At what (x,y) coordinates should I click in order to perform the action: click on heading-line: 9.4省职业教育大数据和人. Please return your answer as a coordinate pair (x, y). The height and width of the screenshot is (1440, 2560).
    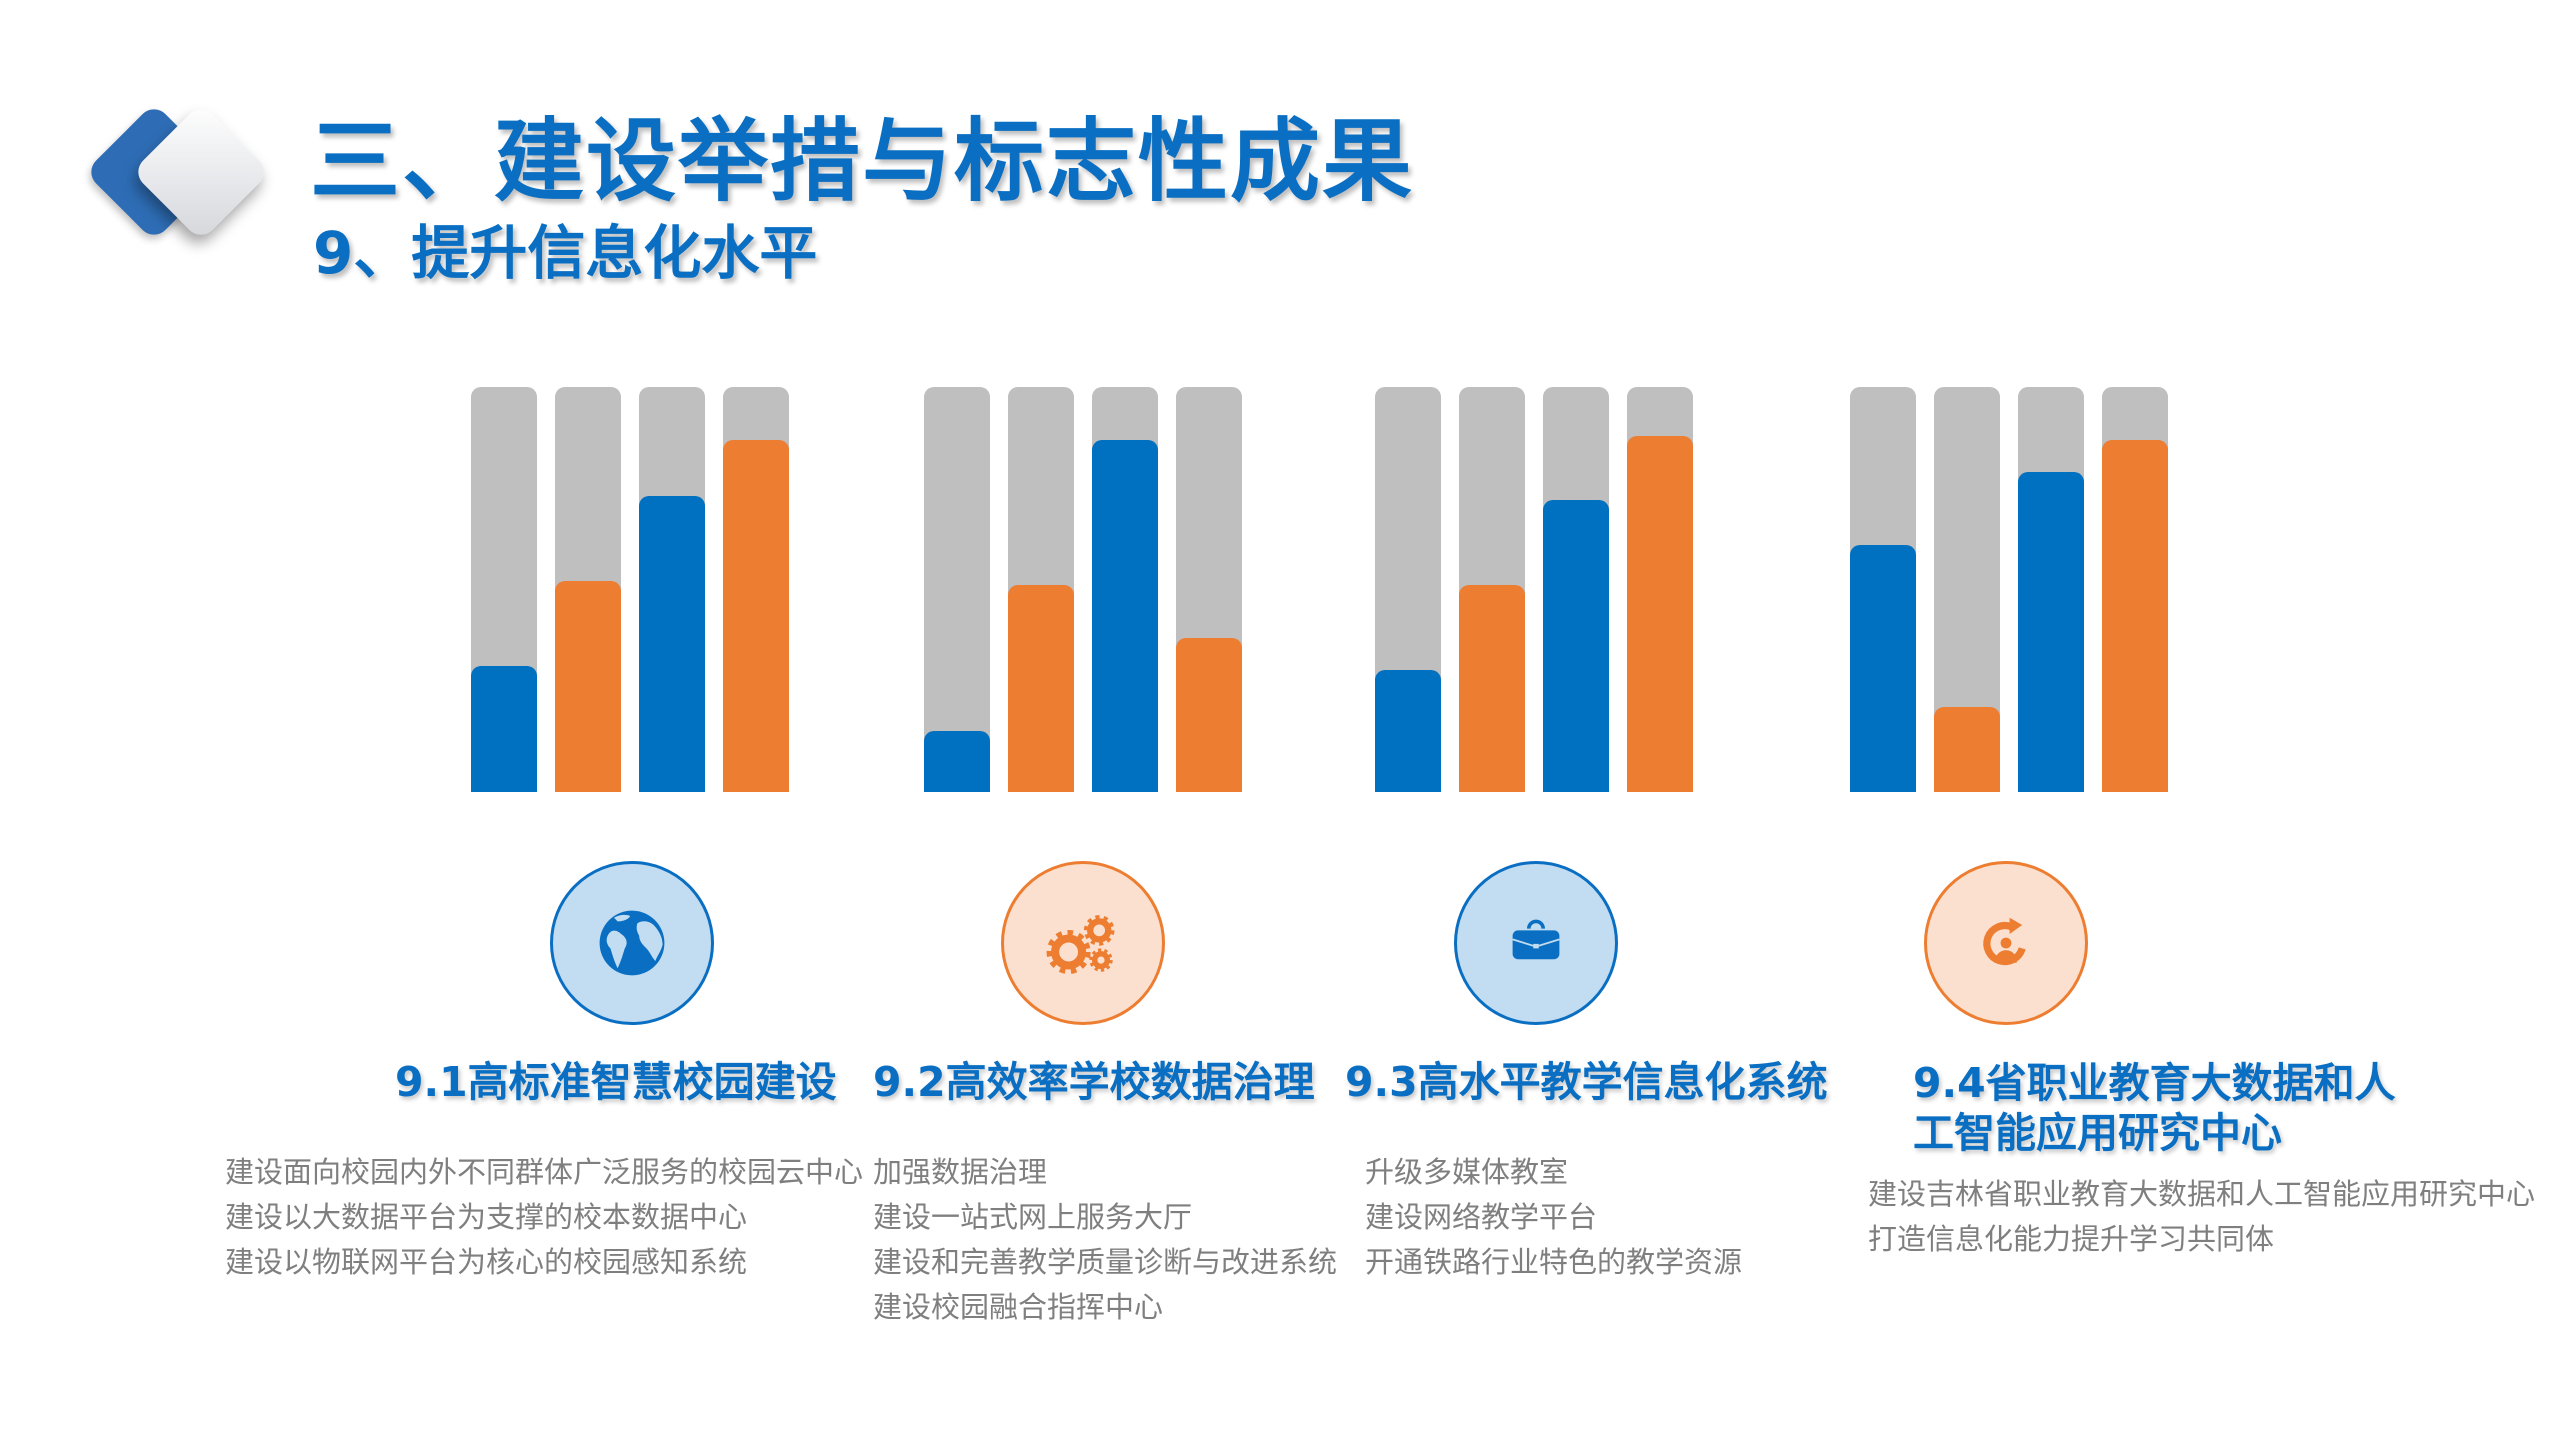
    Looking at the image, I should click on (2154, 1083).